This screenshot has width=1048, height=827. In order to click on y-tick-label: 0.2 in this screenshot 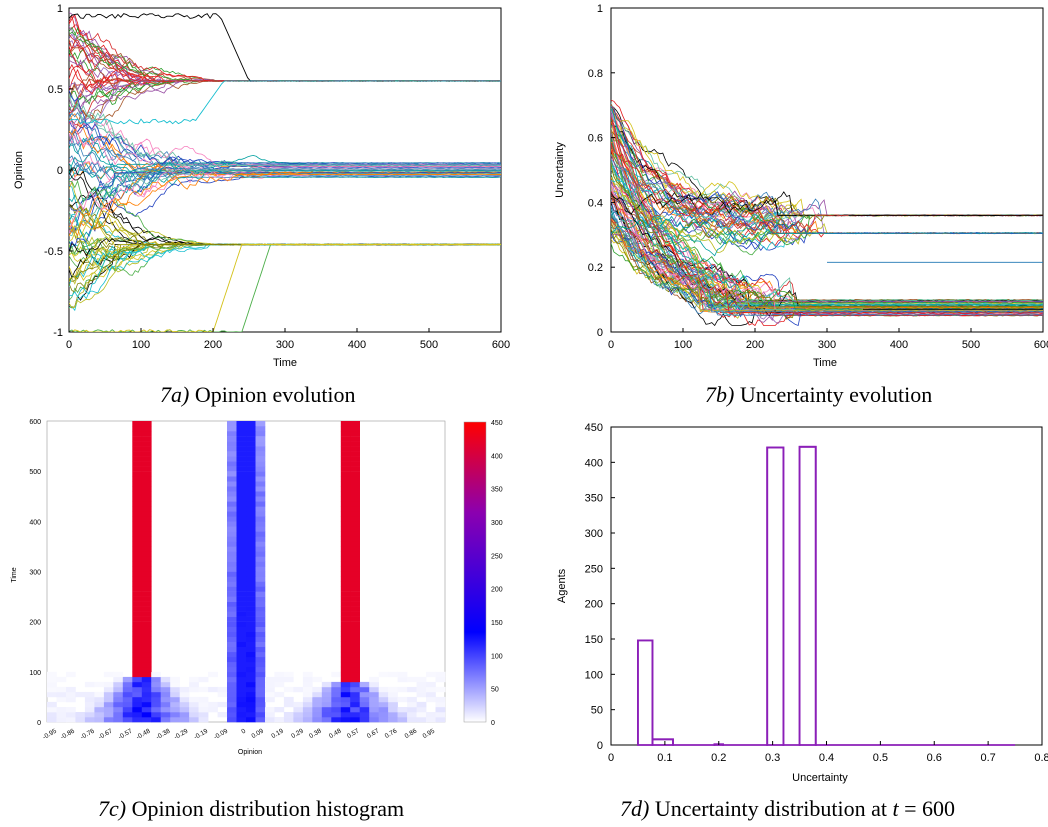, I will do `click(595, 268)`.